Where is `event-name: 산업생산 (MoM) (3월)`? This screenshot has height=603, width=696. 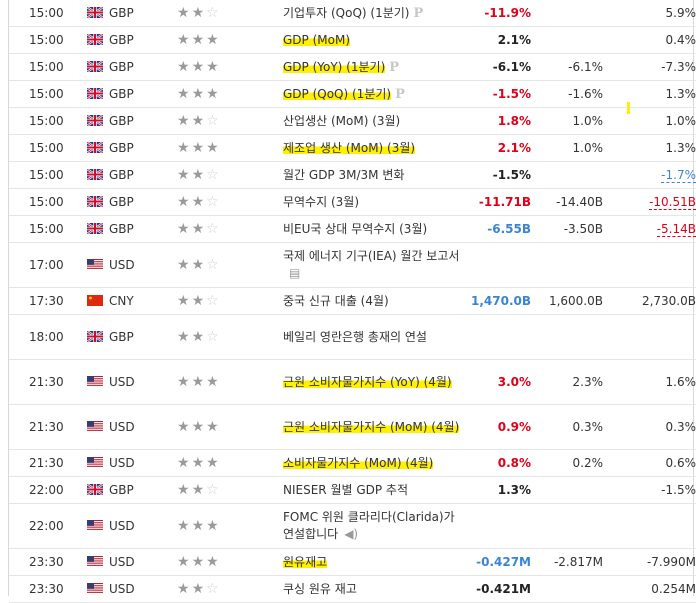
event-name: 산업생산 (MoM) (3월) is located at coordinates (341, 121).